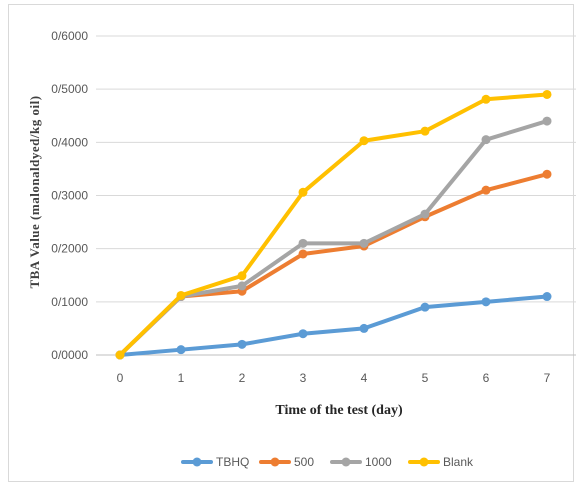  I want to click on x-tick-labels: 0 1 2 3 4 5 6 7, so click(334, 378).